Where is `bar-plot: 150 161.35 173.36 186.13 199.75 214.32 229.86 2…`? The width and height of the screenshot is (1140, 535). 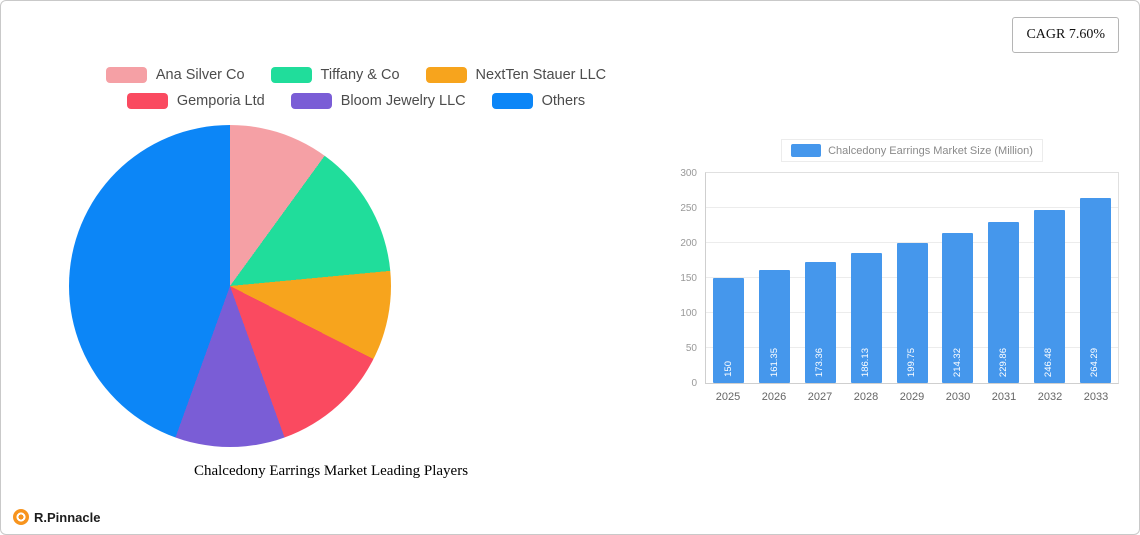
bar-plot: 150 161.35 173.36 186.13 199.75 214.32 229.86 2… is located at coordinates (912, 278).